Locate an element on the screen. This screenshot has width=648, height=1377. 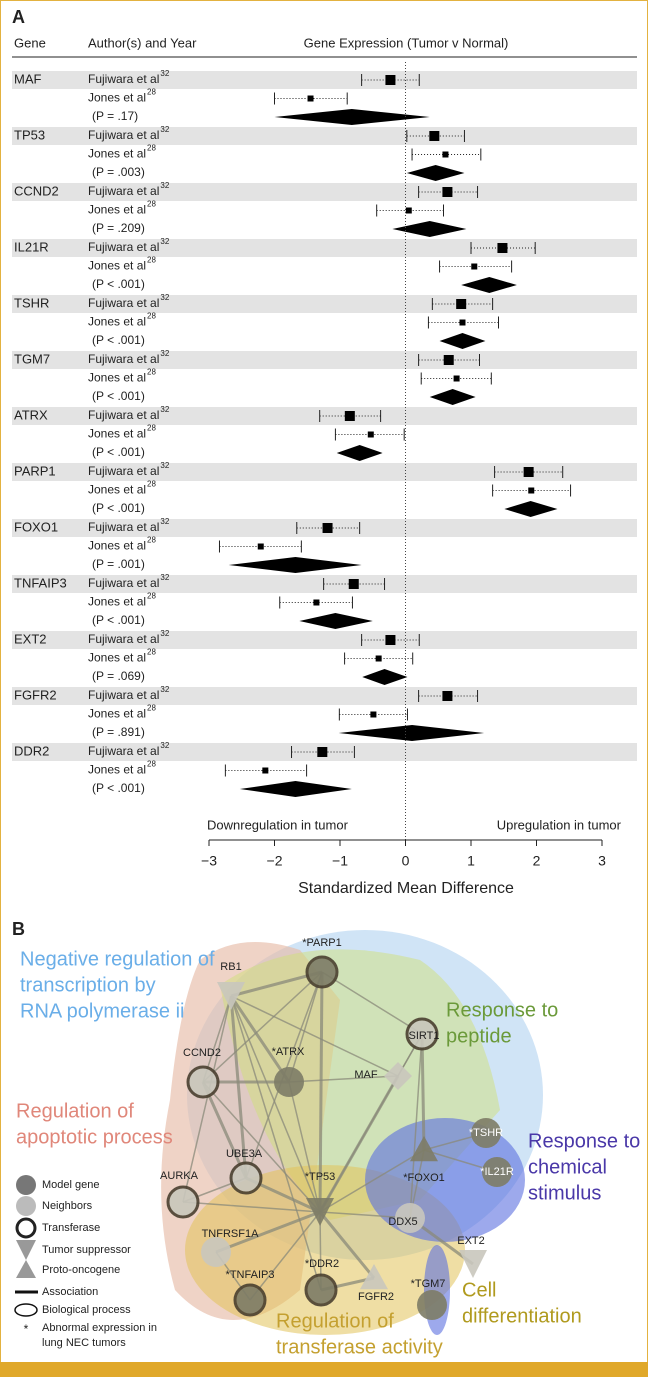
p-value: (P = .17) is located at coordinates (115, 116).